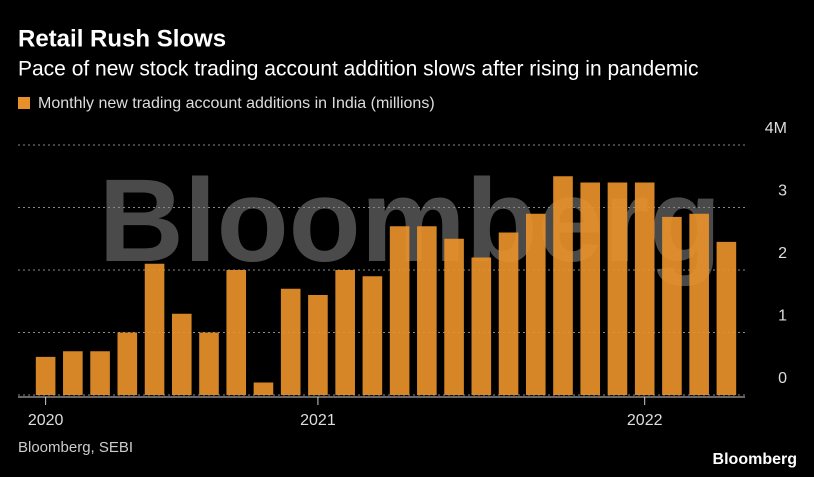 The image size is (814, 477). I want to click on y-tick-label: 3, so click(782, 191).